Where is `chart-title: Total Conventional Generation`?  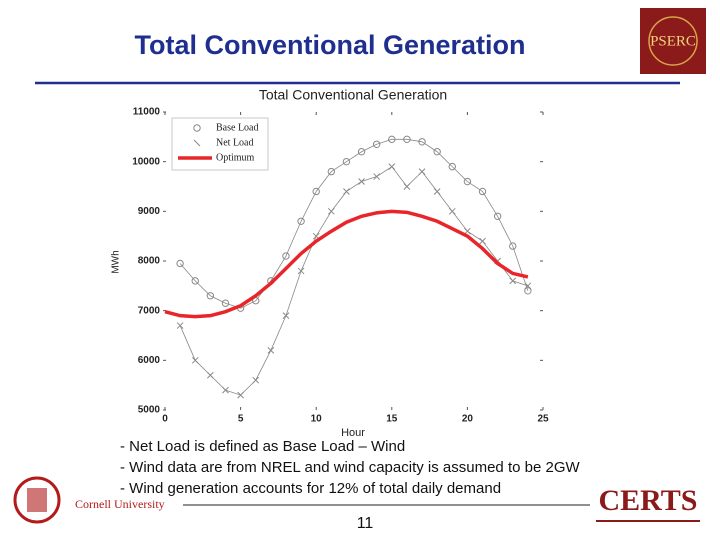
chart-title: Total Conventional Generation is located at coordinates (353, 95).